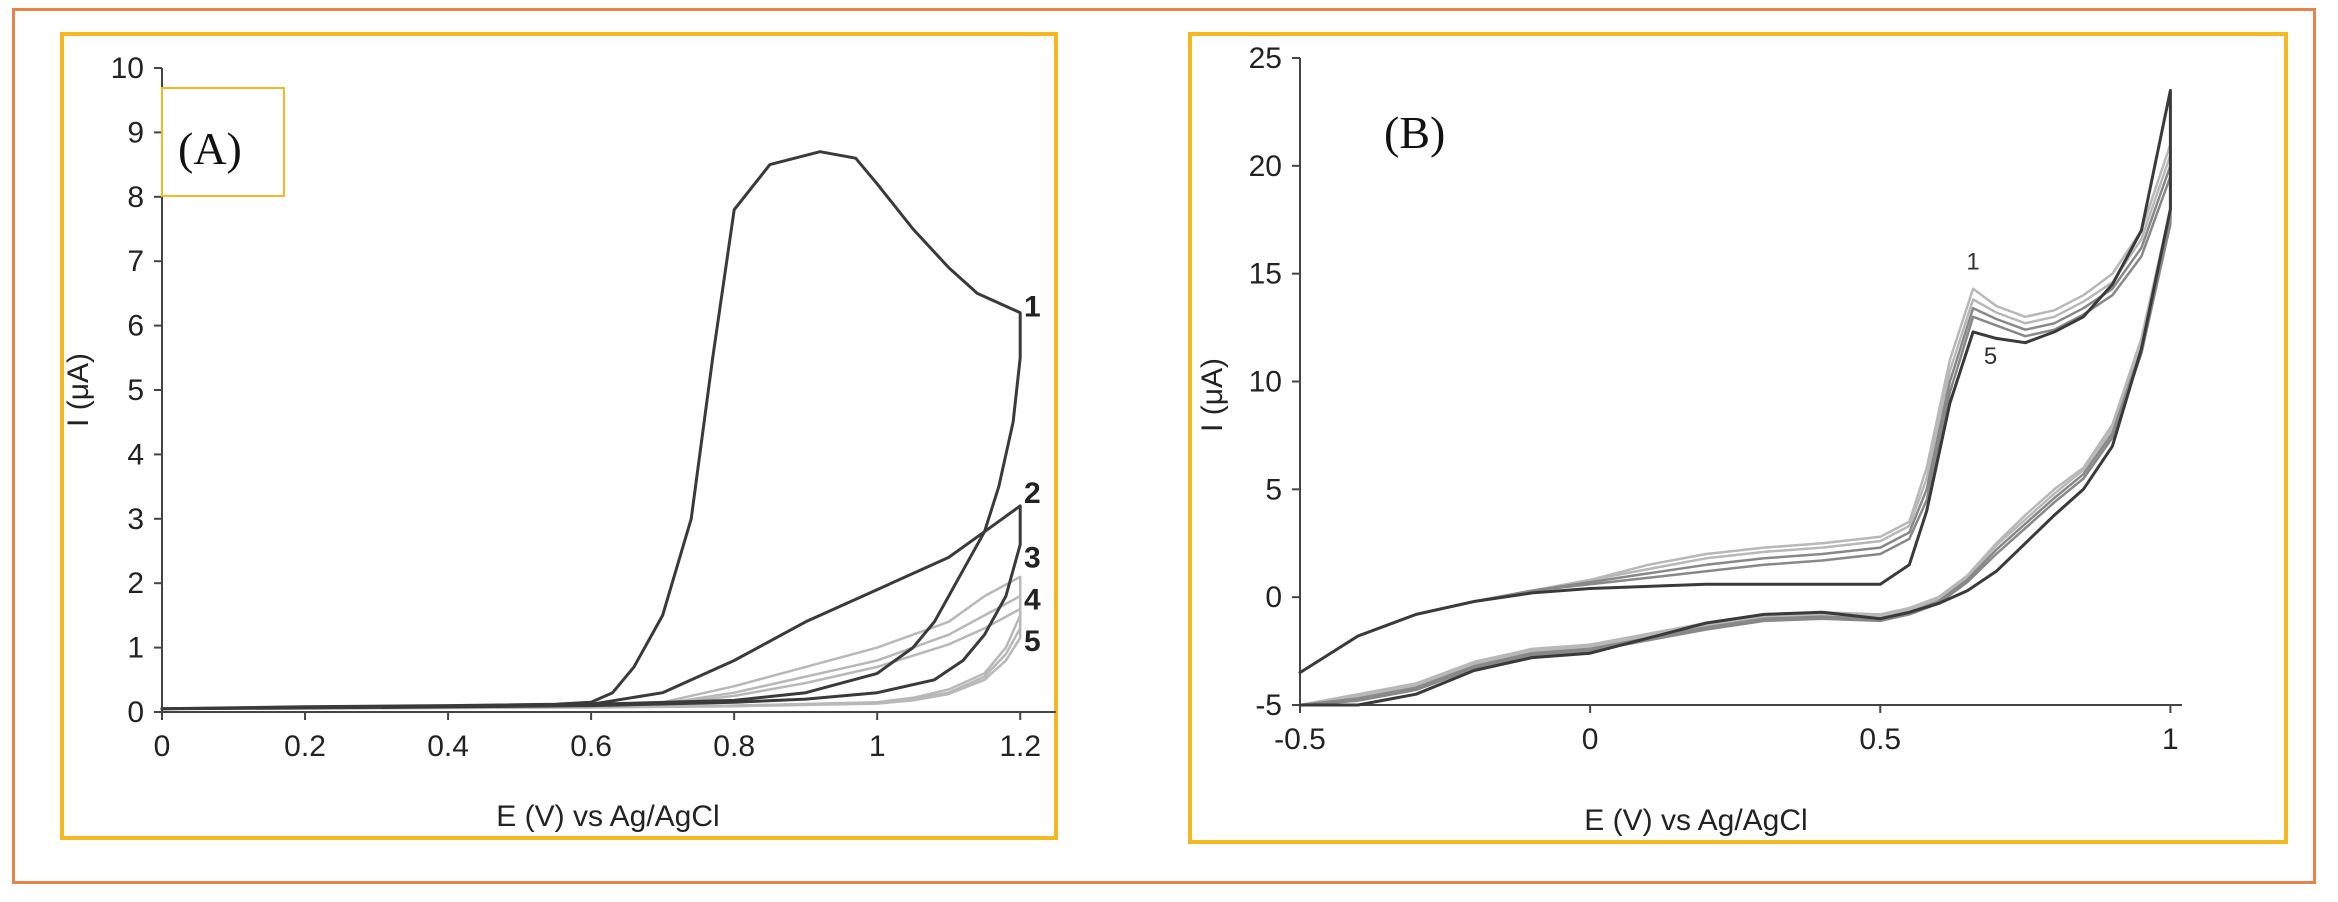  What do you see at coordinates (210, 148) in the screenshot?
I see `panel-a-label: (A)` at bounding box center [210, 148].